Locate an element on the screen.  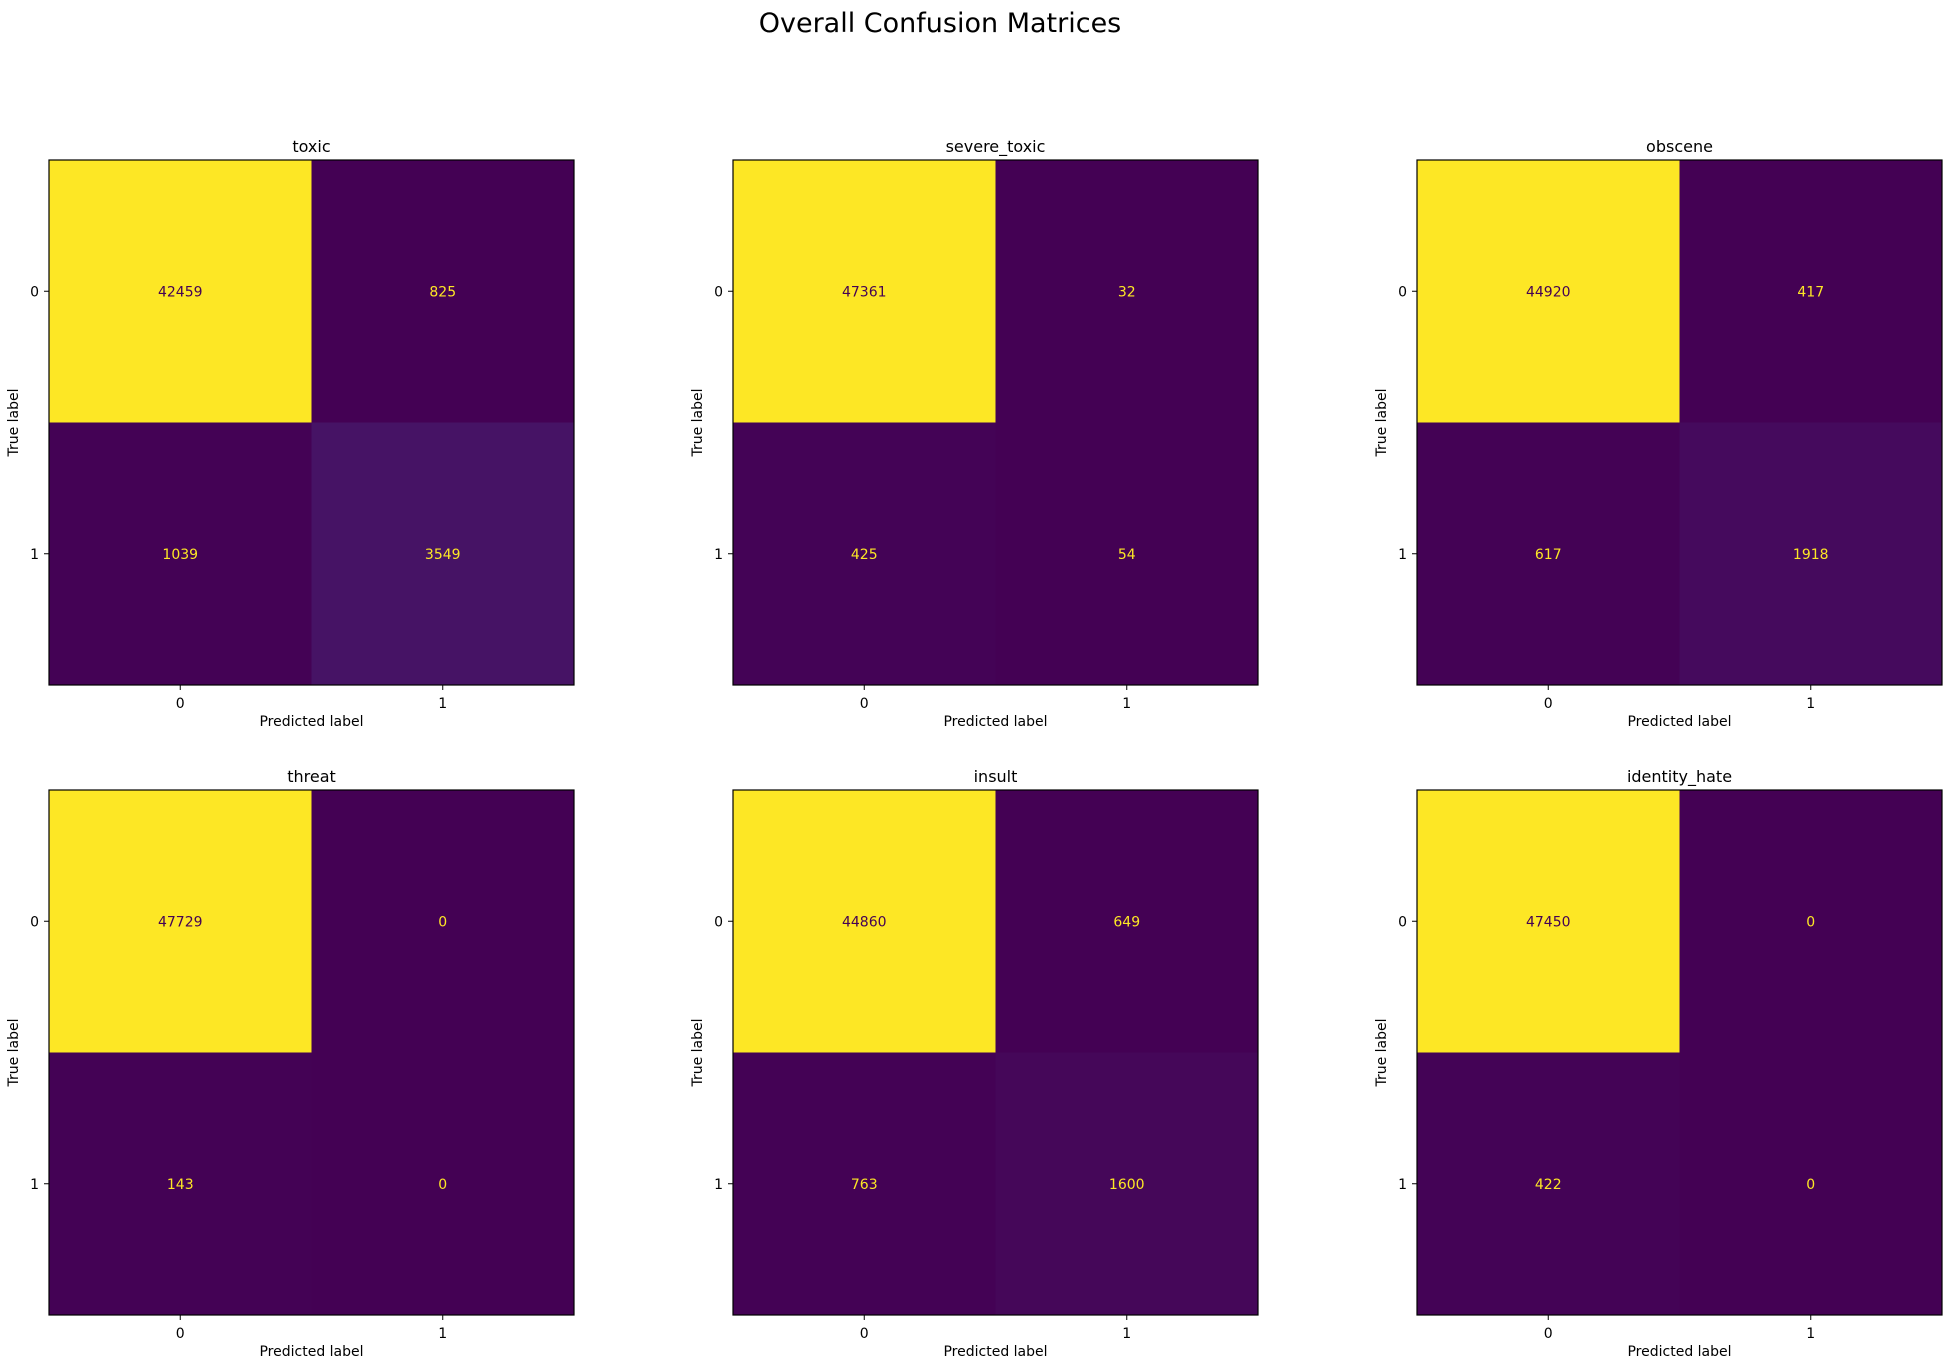
panel-title: insult is located at coordinates (996, 776).